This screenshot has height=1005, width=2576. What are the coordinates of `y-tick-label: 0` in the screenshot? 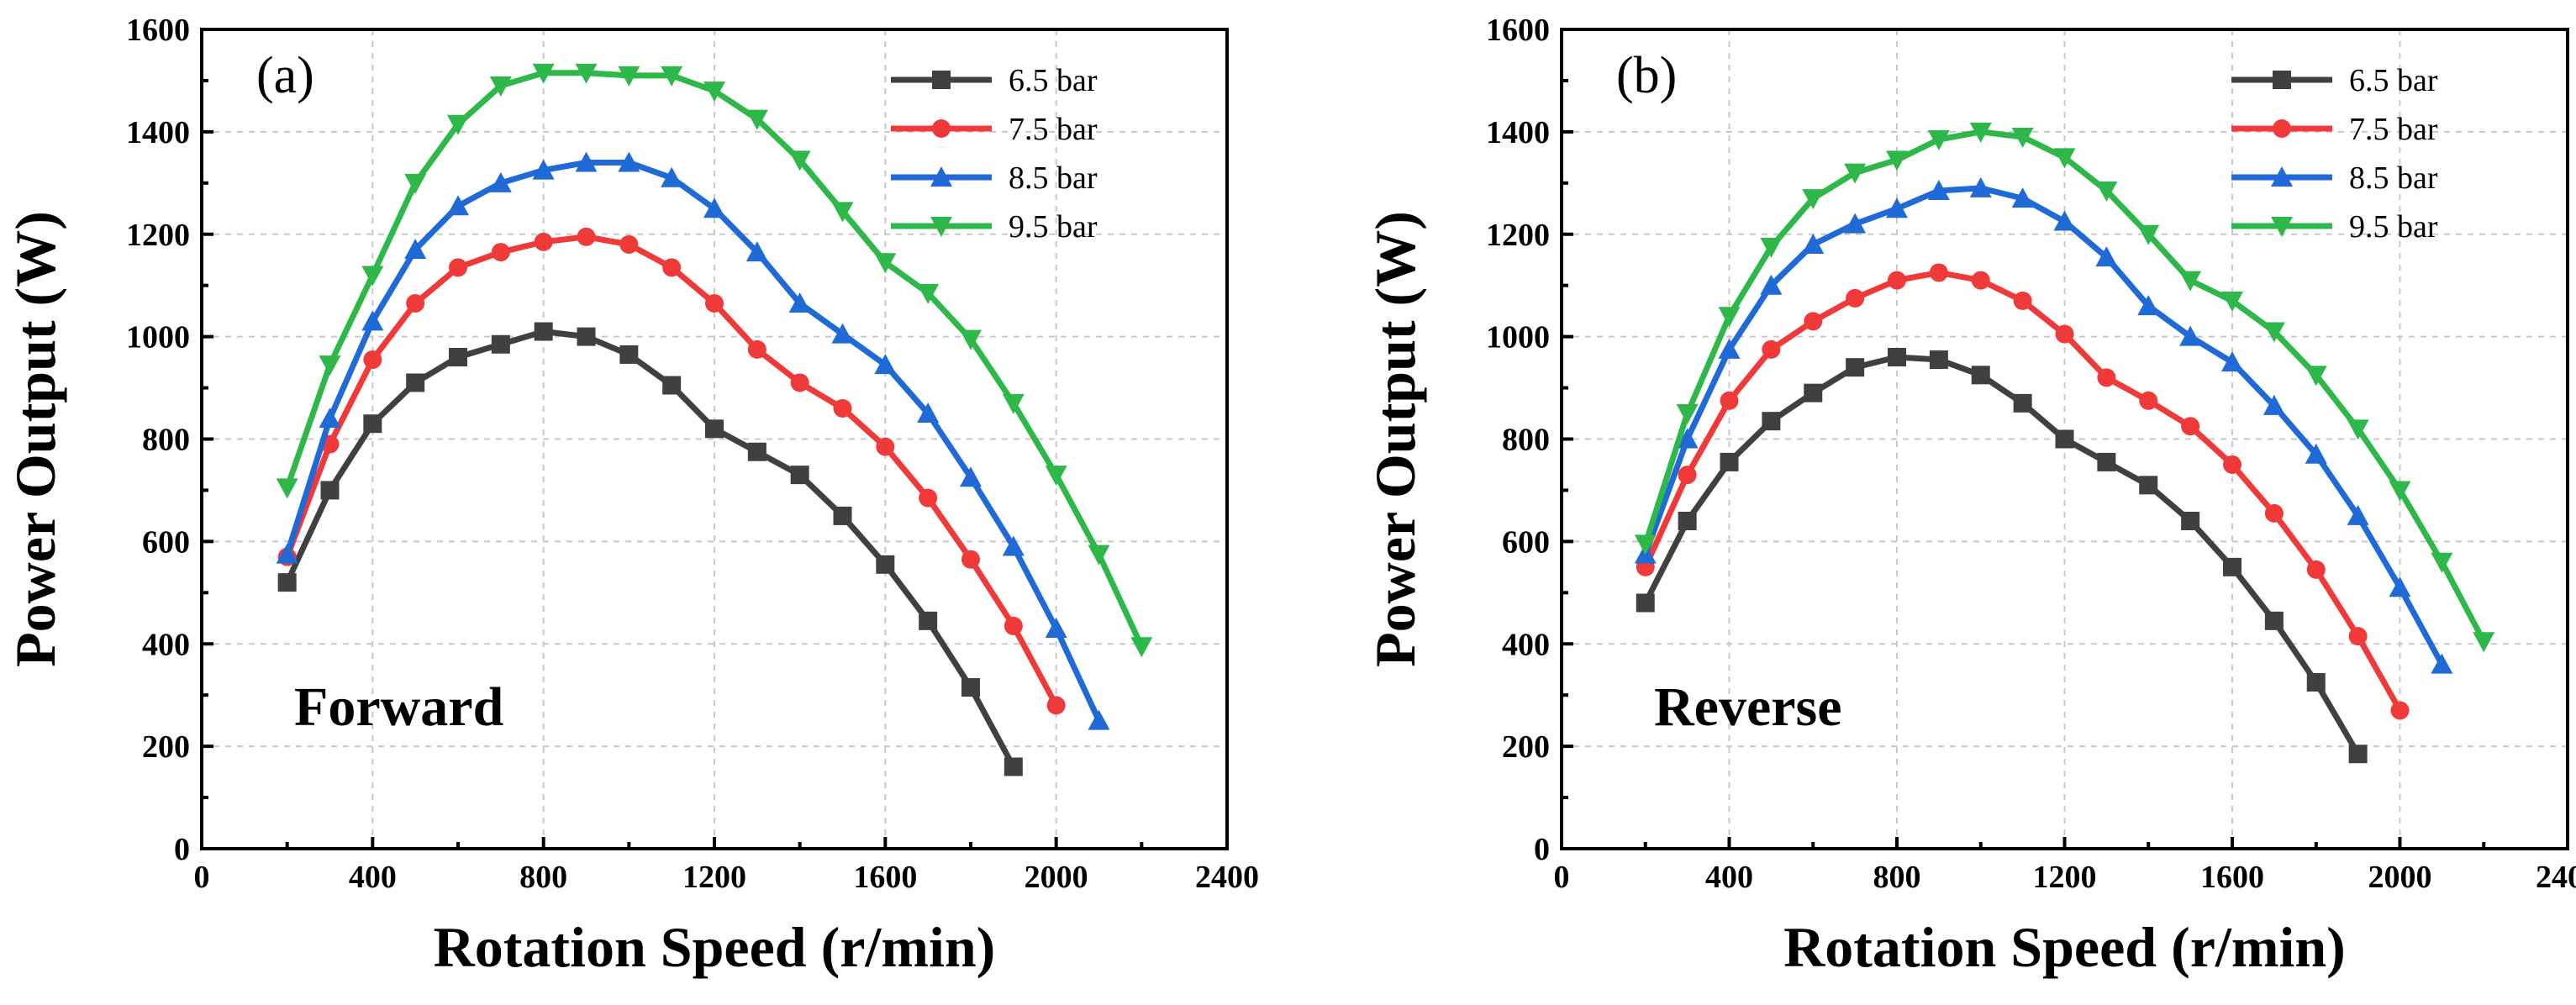 It's located at (1542, 850).